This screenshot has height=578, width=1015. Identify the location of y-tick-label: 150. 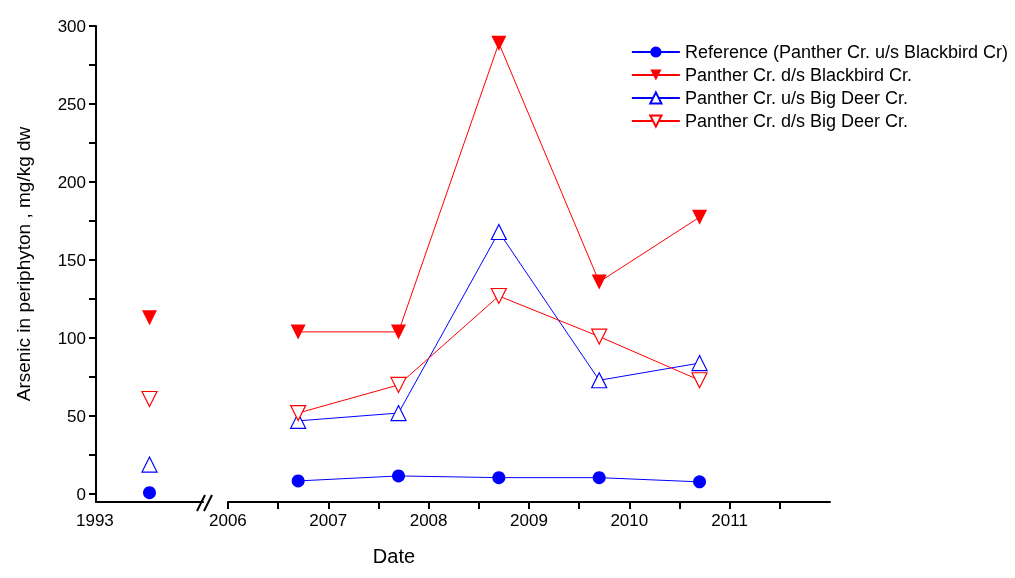
(71, 260).